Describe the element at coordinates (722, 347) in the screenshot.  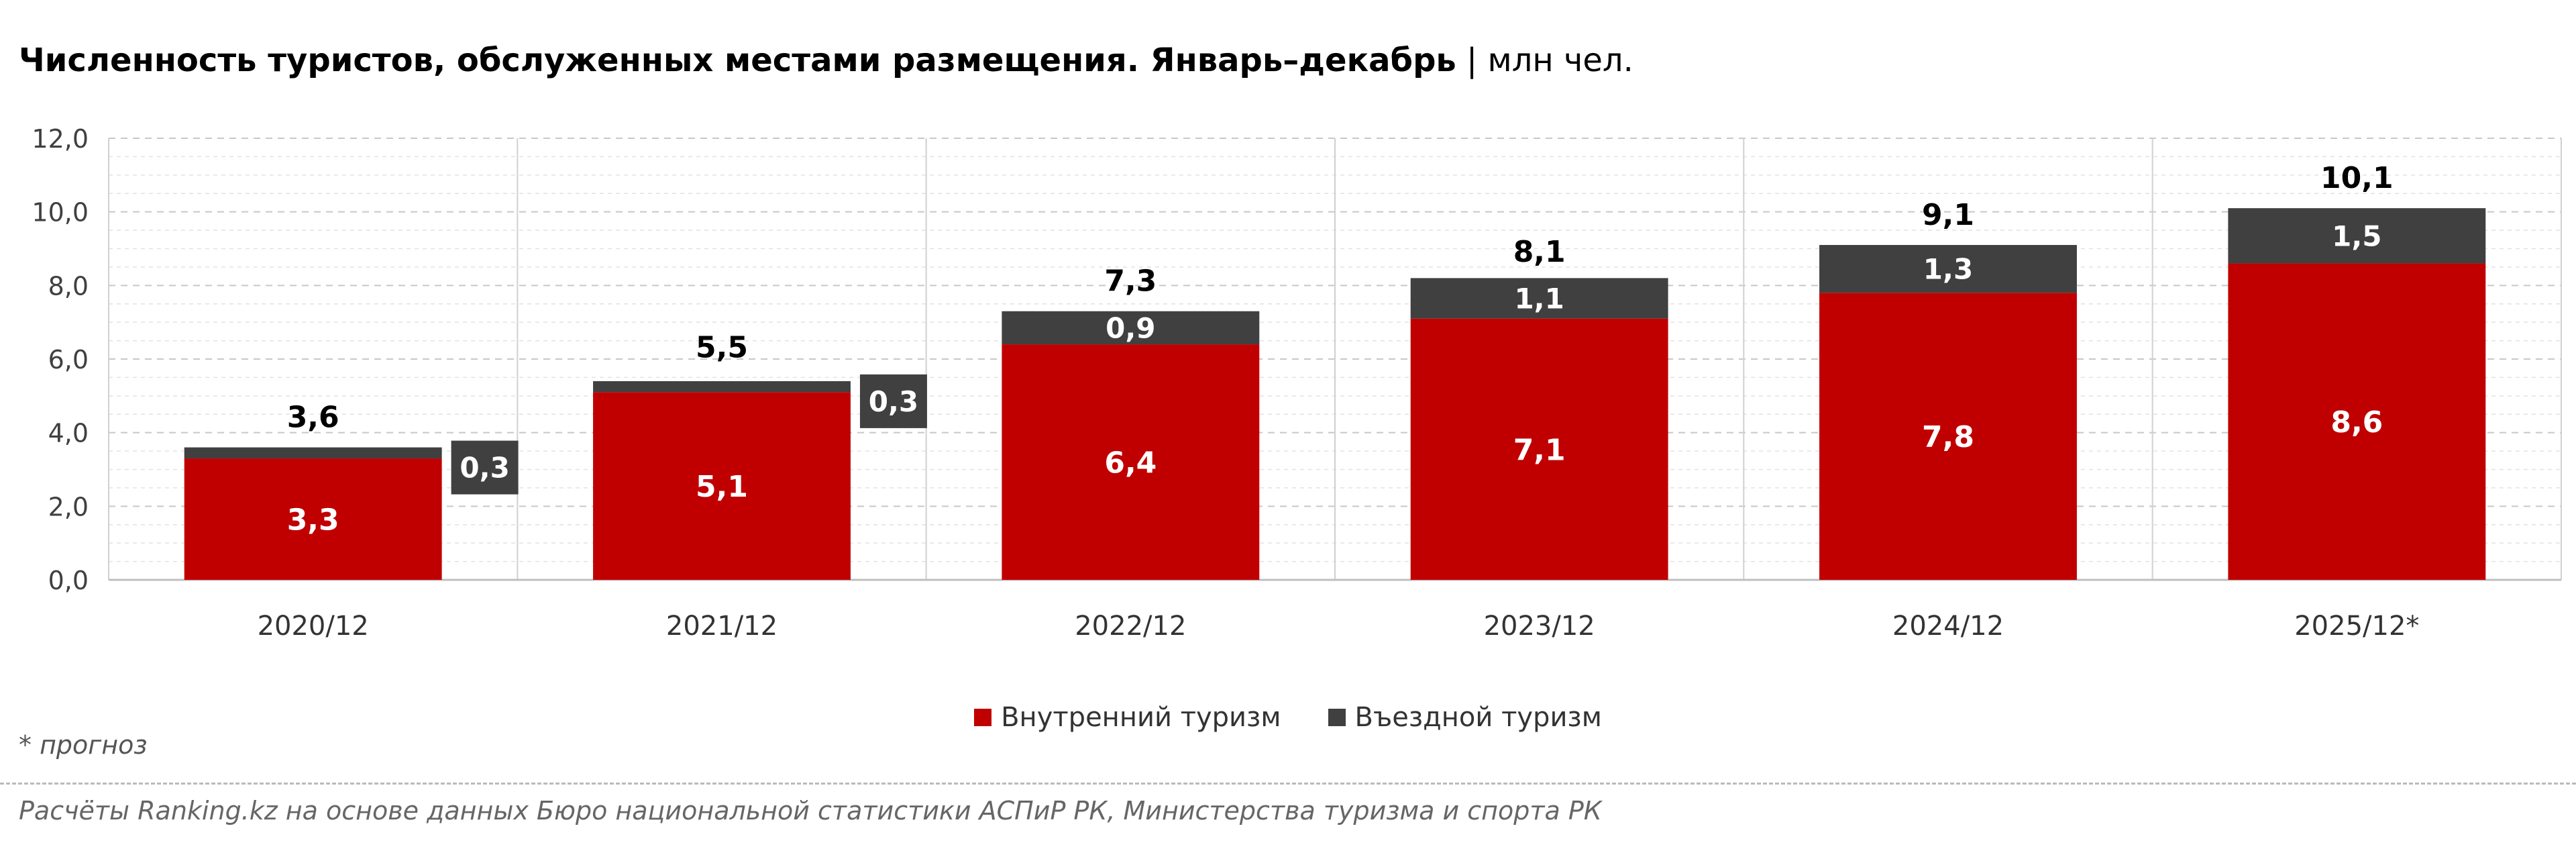
I see `data-label-total: 5,5` at that location.